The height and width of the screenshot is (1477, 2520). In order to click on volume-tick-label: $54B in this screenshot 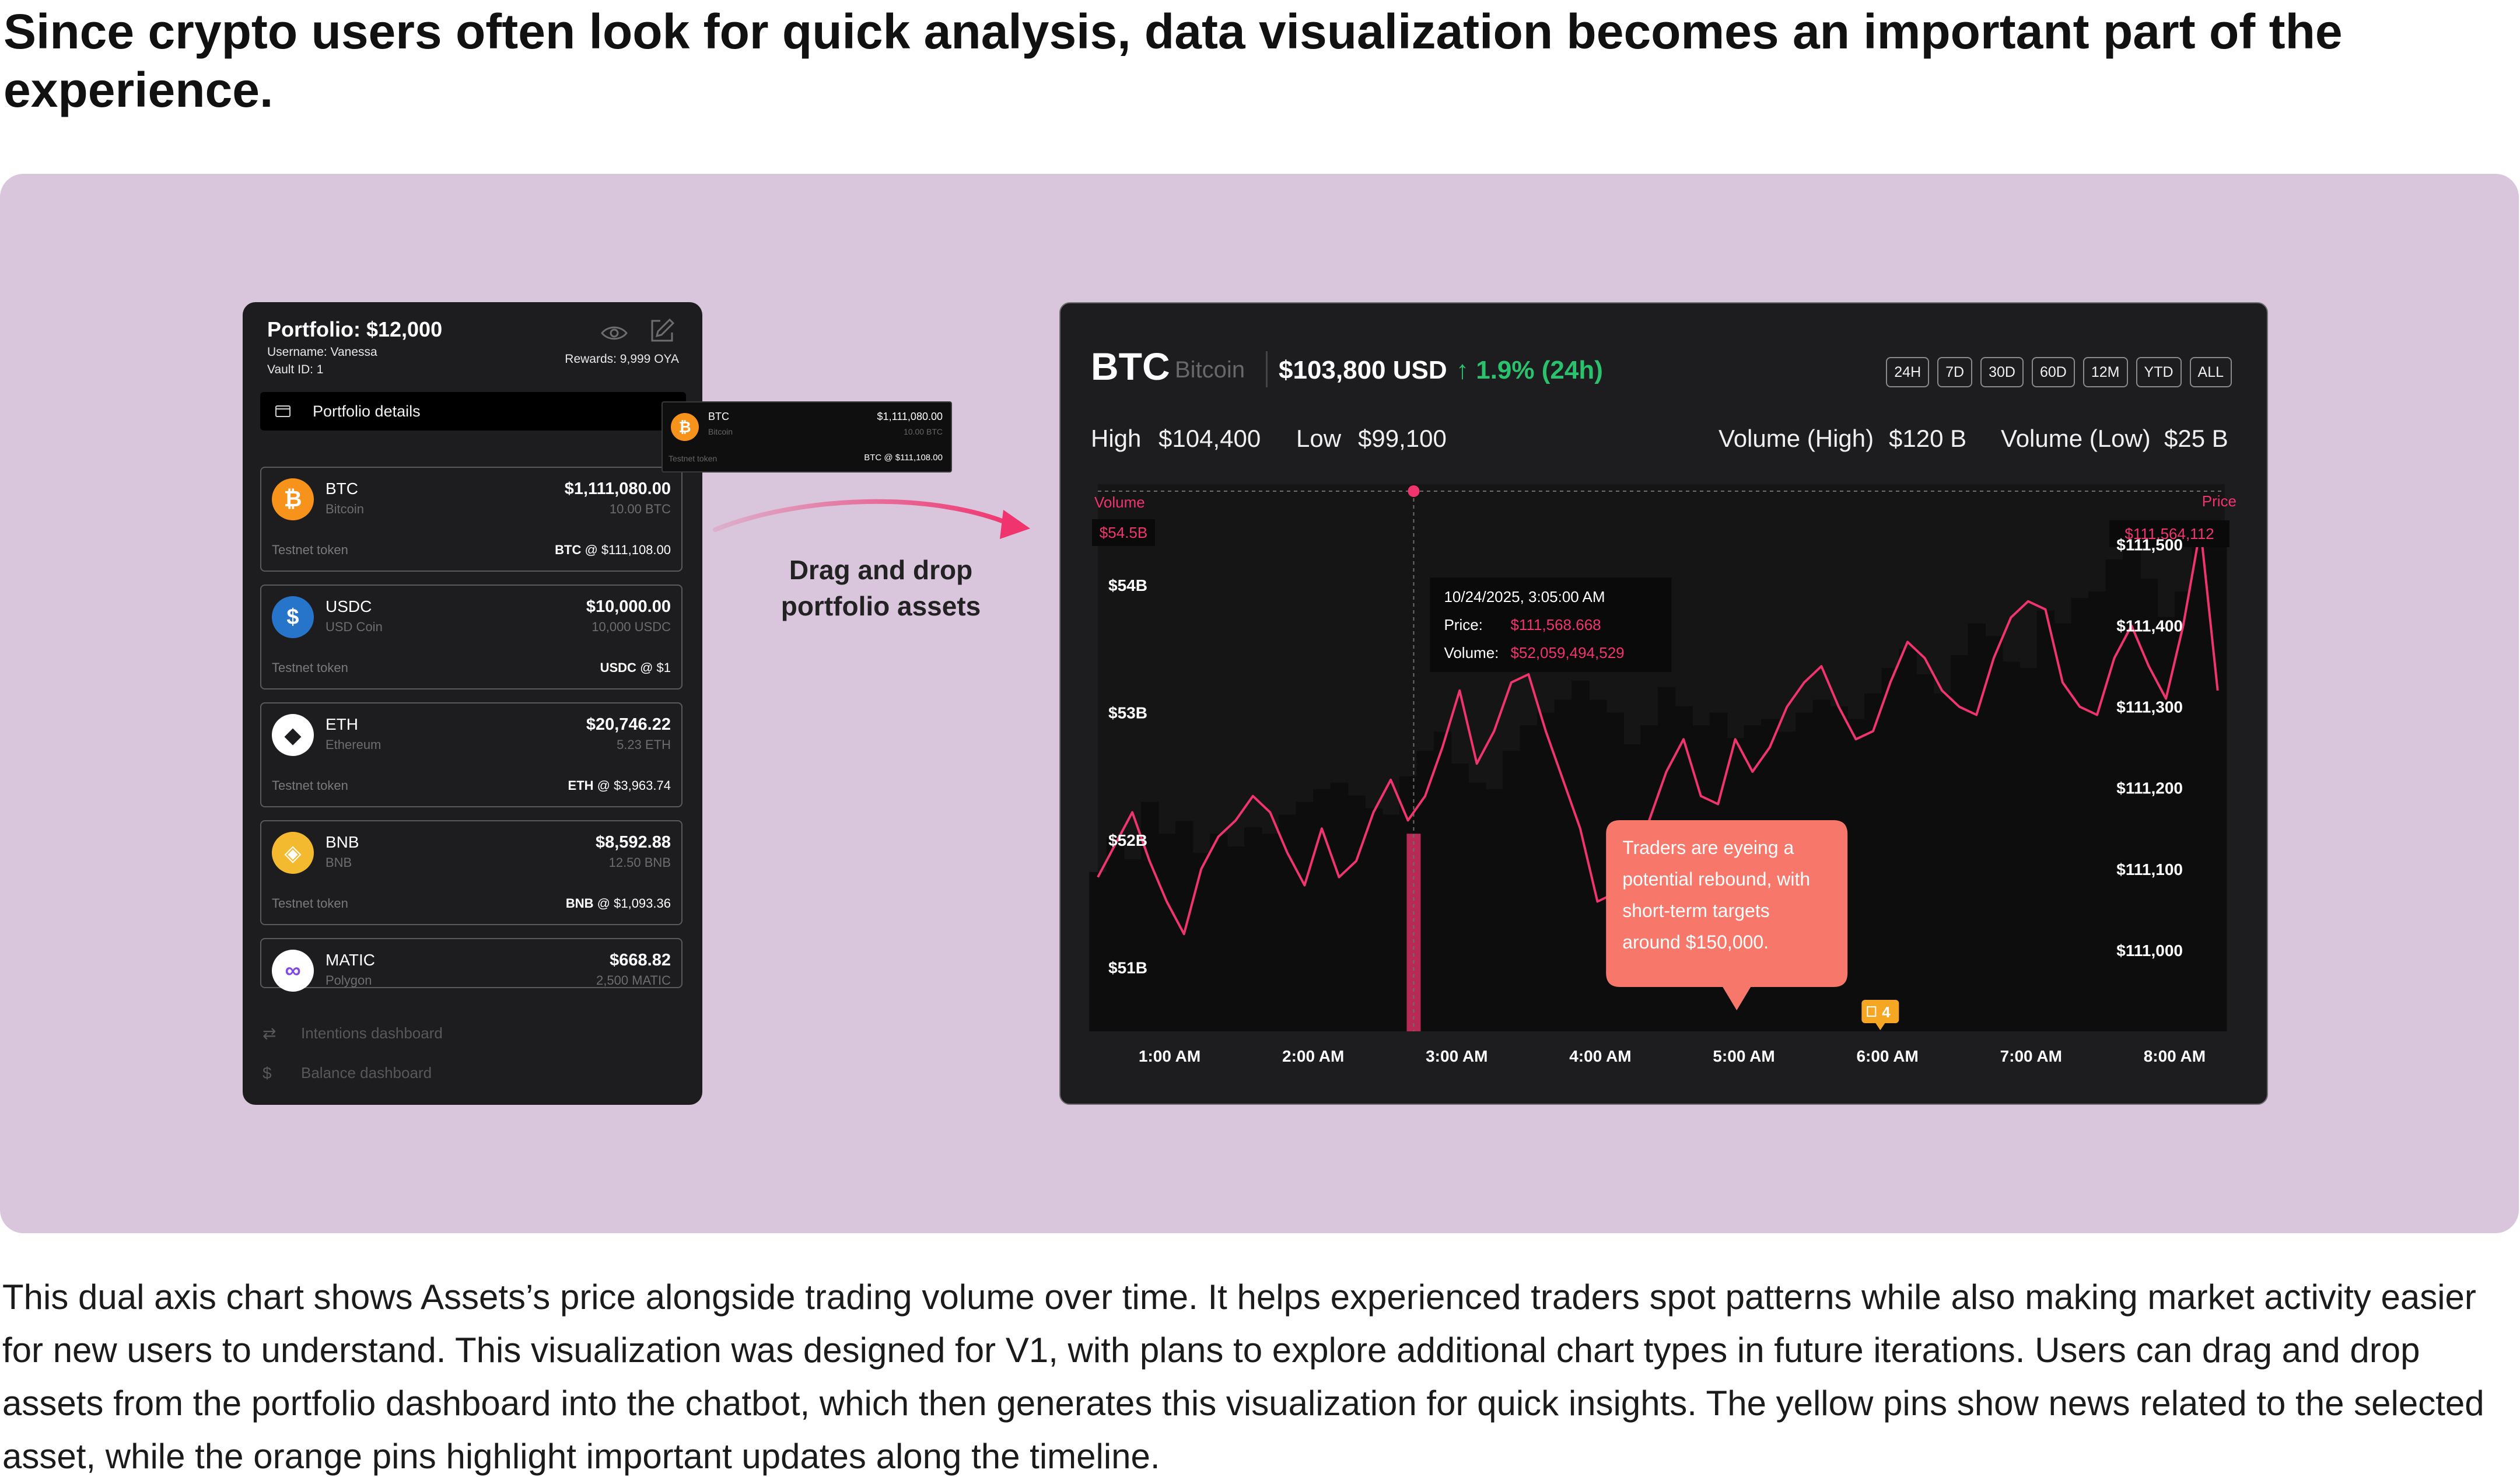, I will do `click(1127, 585)`.